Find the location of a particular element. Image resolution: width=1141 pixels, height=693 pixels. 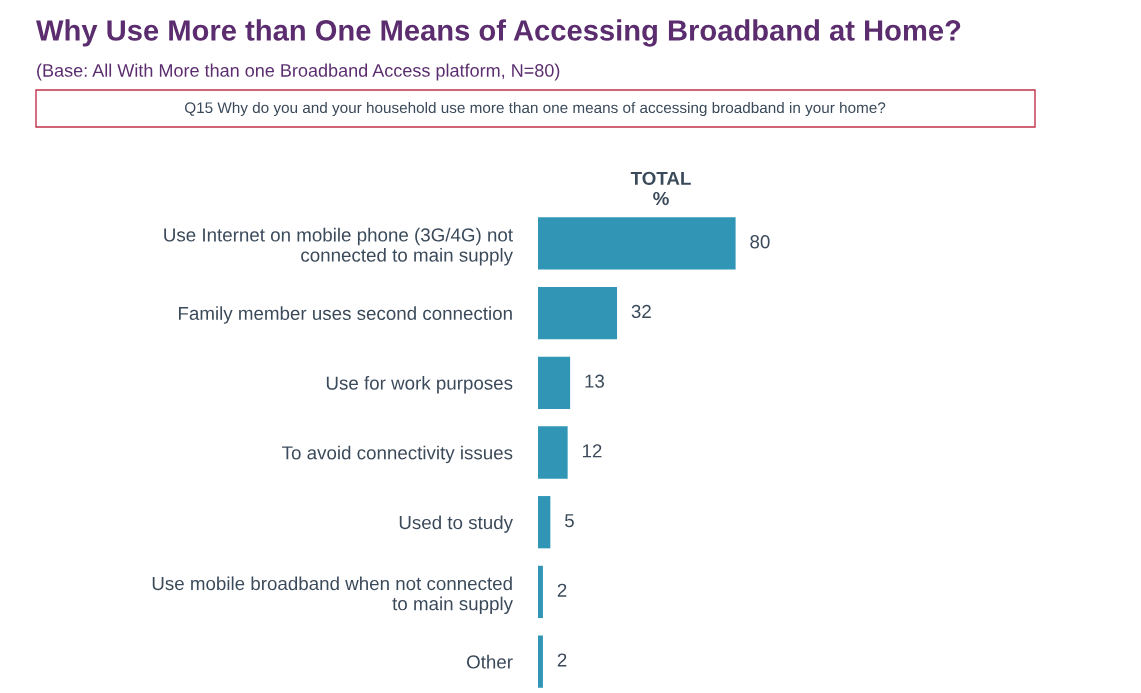

data-label: 13 is located at coordinates (595, 381).